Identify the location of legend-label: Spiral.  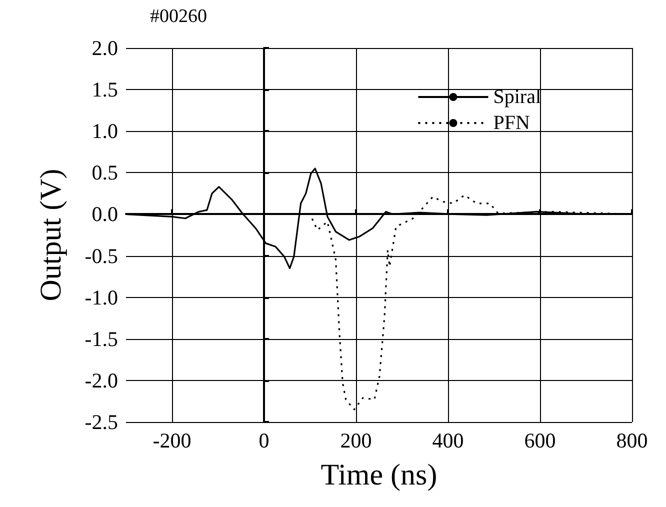
(517, 97).